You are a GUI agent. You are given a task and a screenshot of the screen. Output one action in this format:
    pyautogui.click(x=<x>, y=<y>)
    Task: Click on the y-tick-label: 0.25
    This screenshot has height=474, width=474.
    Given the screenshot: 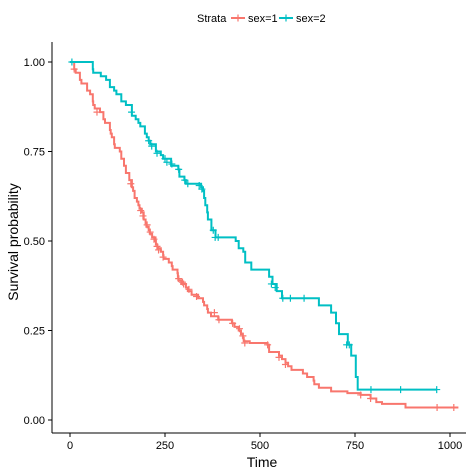 What is the action you would take?
    pyautogui.click(x=34, y=332)
    